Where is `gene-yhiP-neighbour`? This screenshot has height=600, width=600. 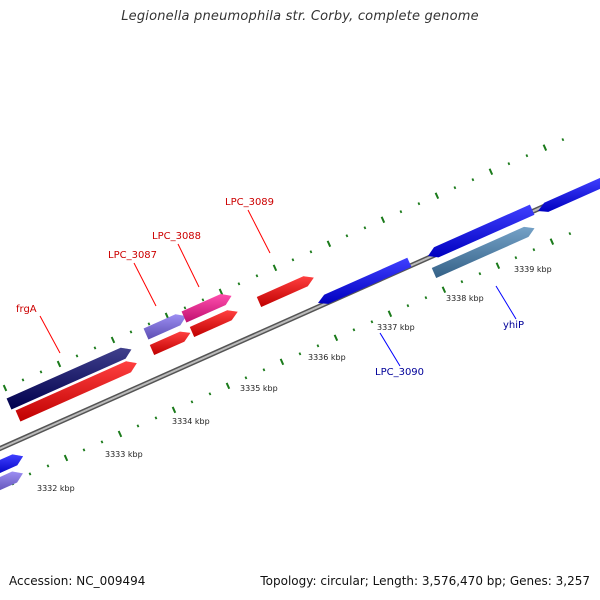
gene-yhiP-neighbour is located at coordinates (481, 231).